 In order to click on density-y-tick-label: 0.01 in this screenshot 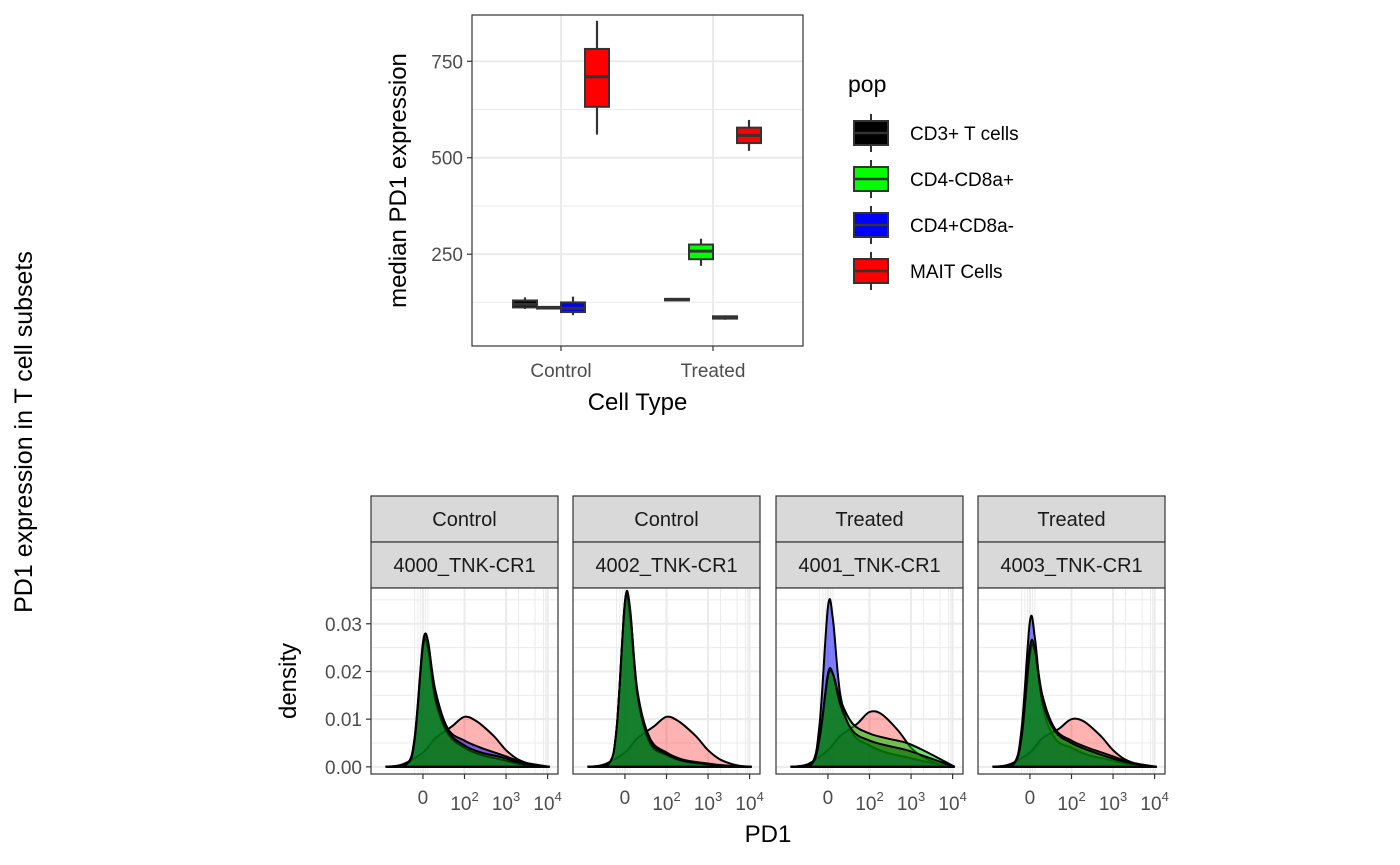, I will do `click(343, 720)`.